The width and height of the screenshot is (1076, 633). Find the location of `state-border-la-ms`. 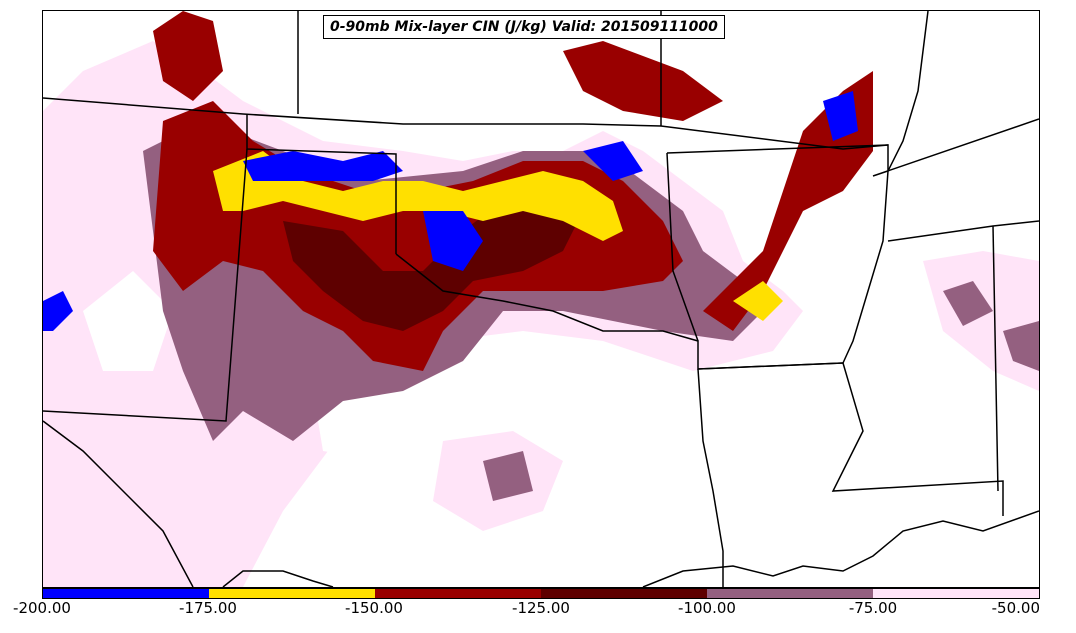

state-border-la-ms is located at coordinates (917, 439).